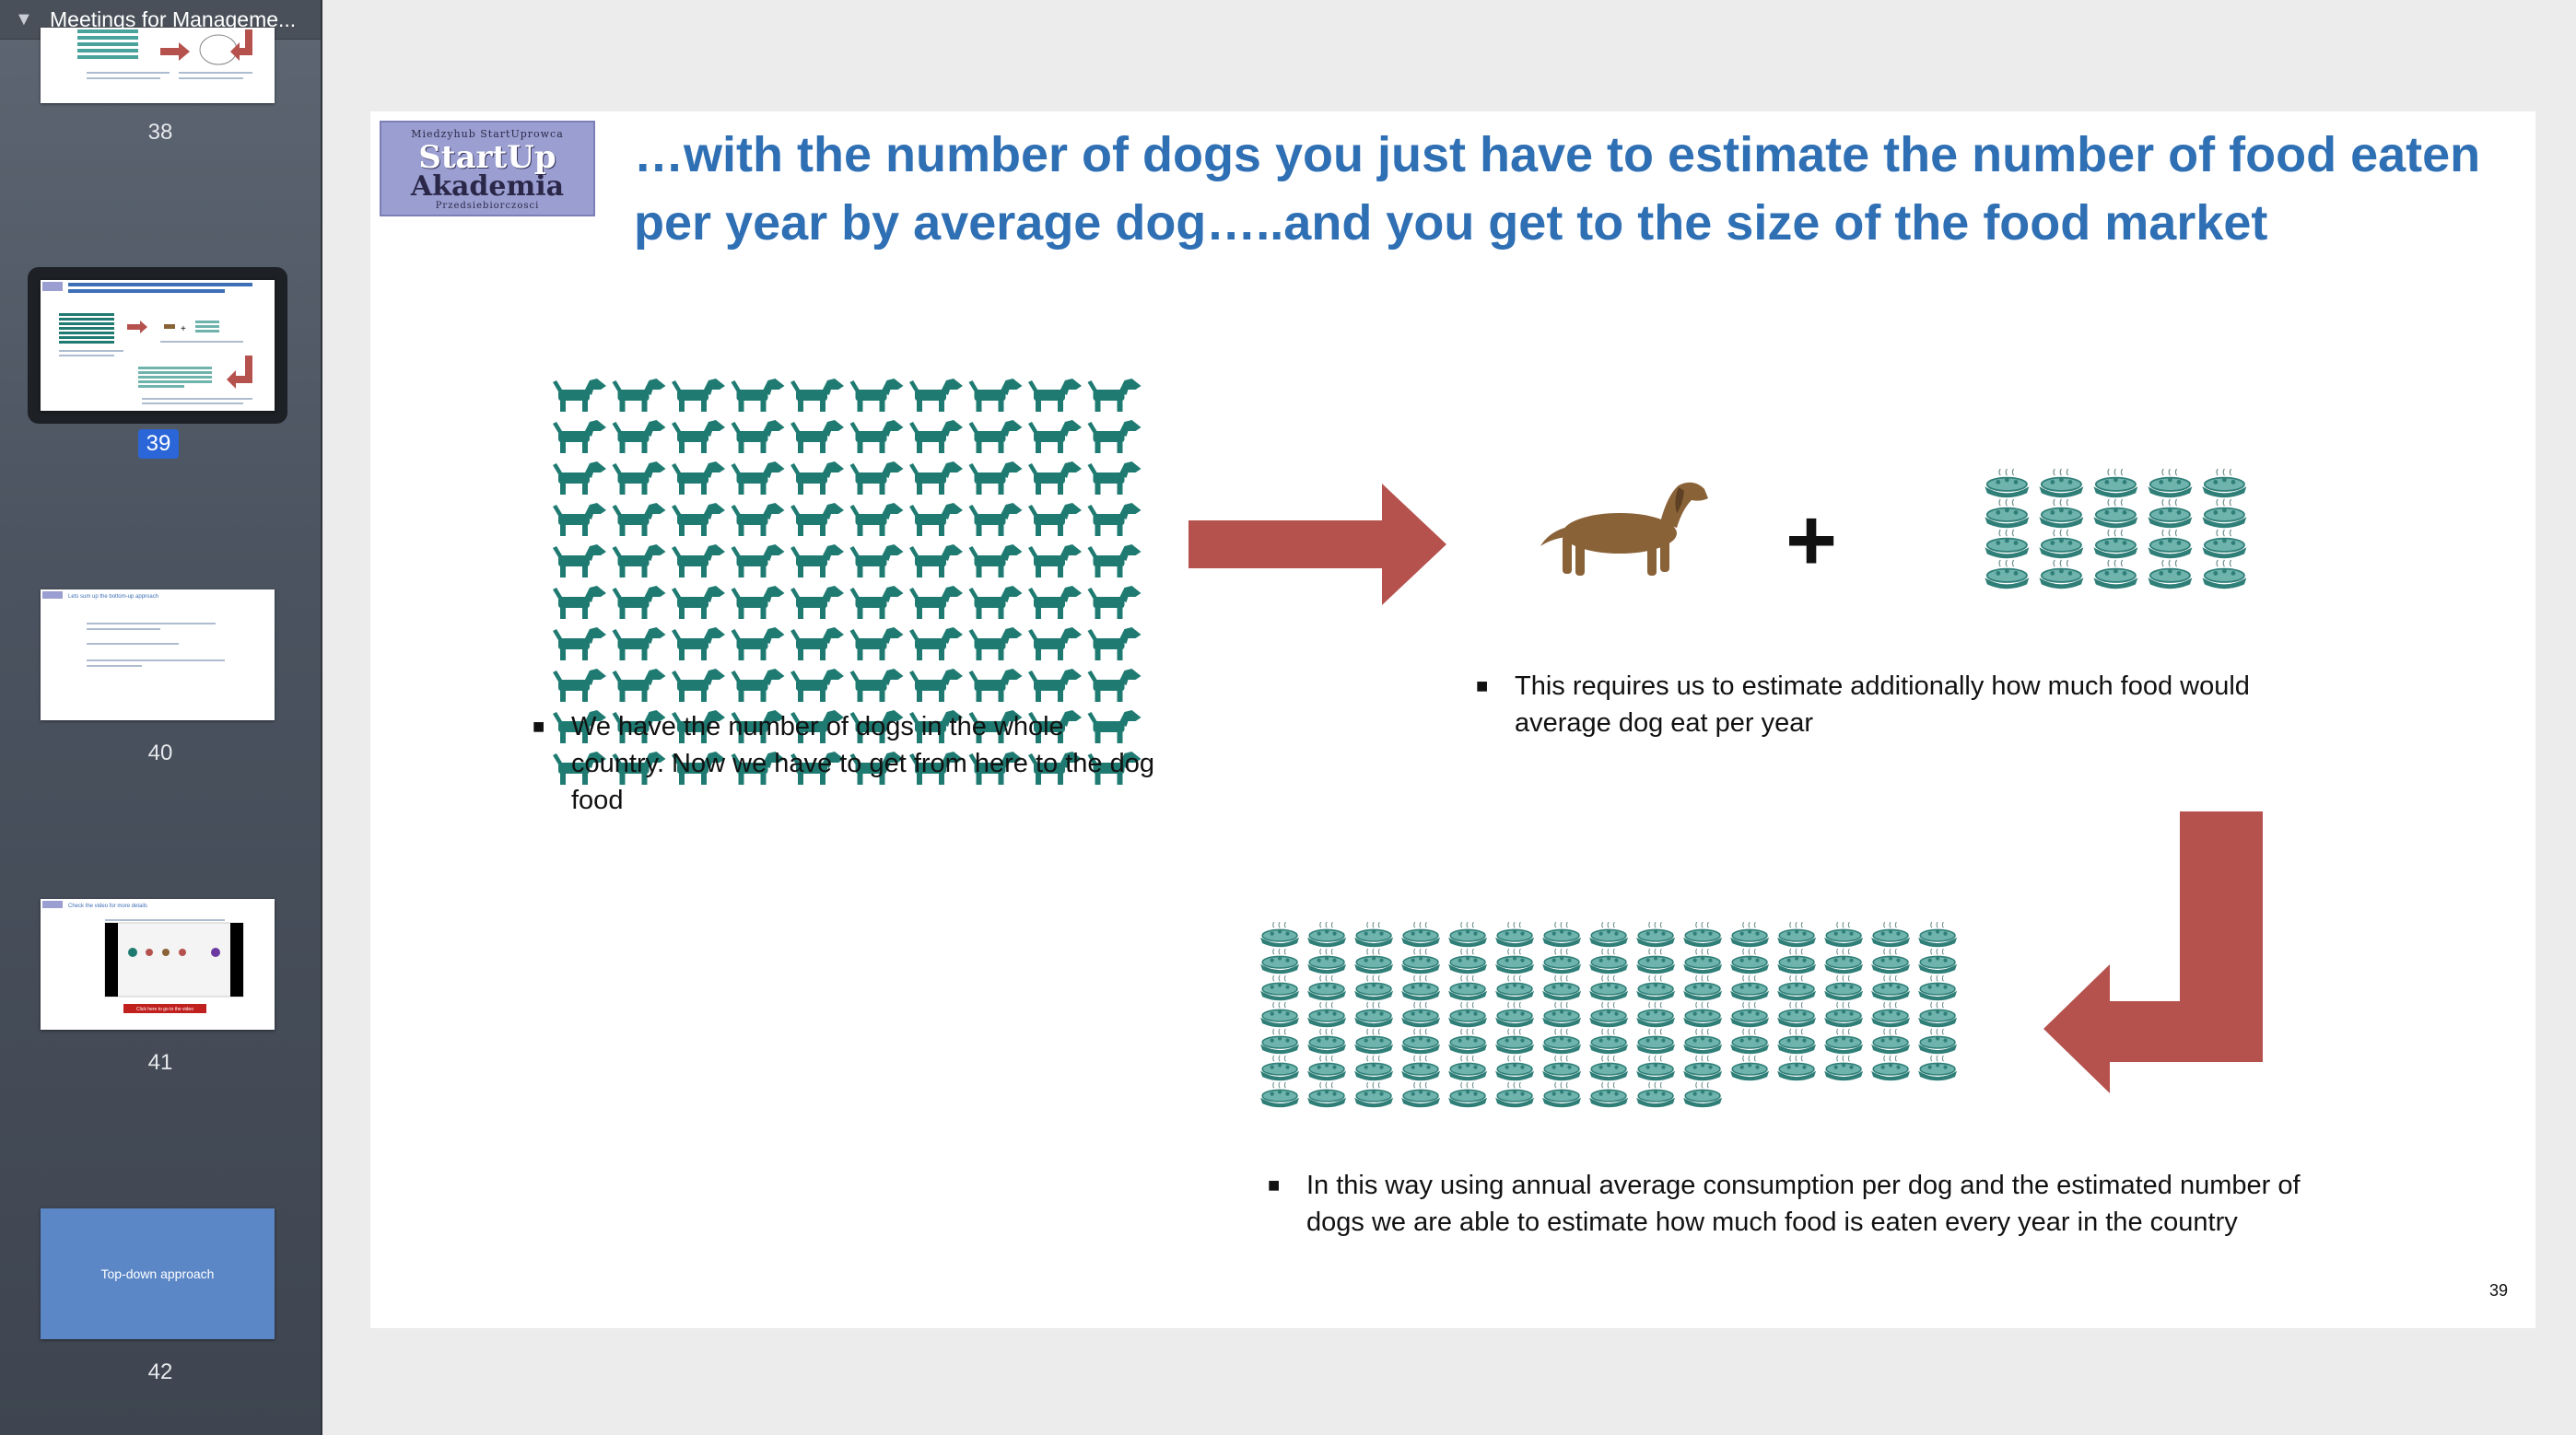 The image size is (2576, 1435). What do you see at coordinates (848, 582) in the screenshot?
I see `dog-grid` at bounding box center [848, 582].